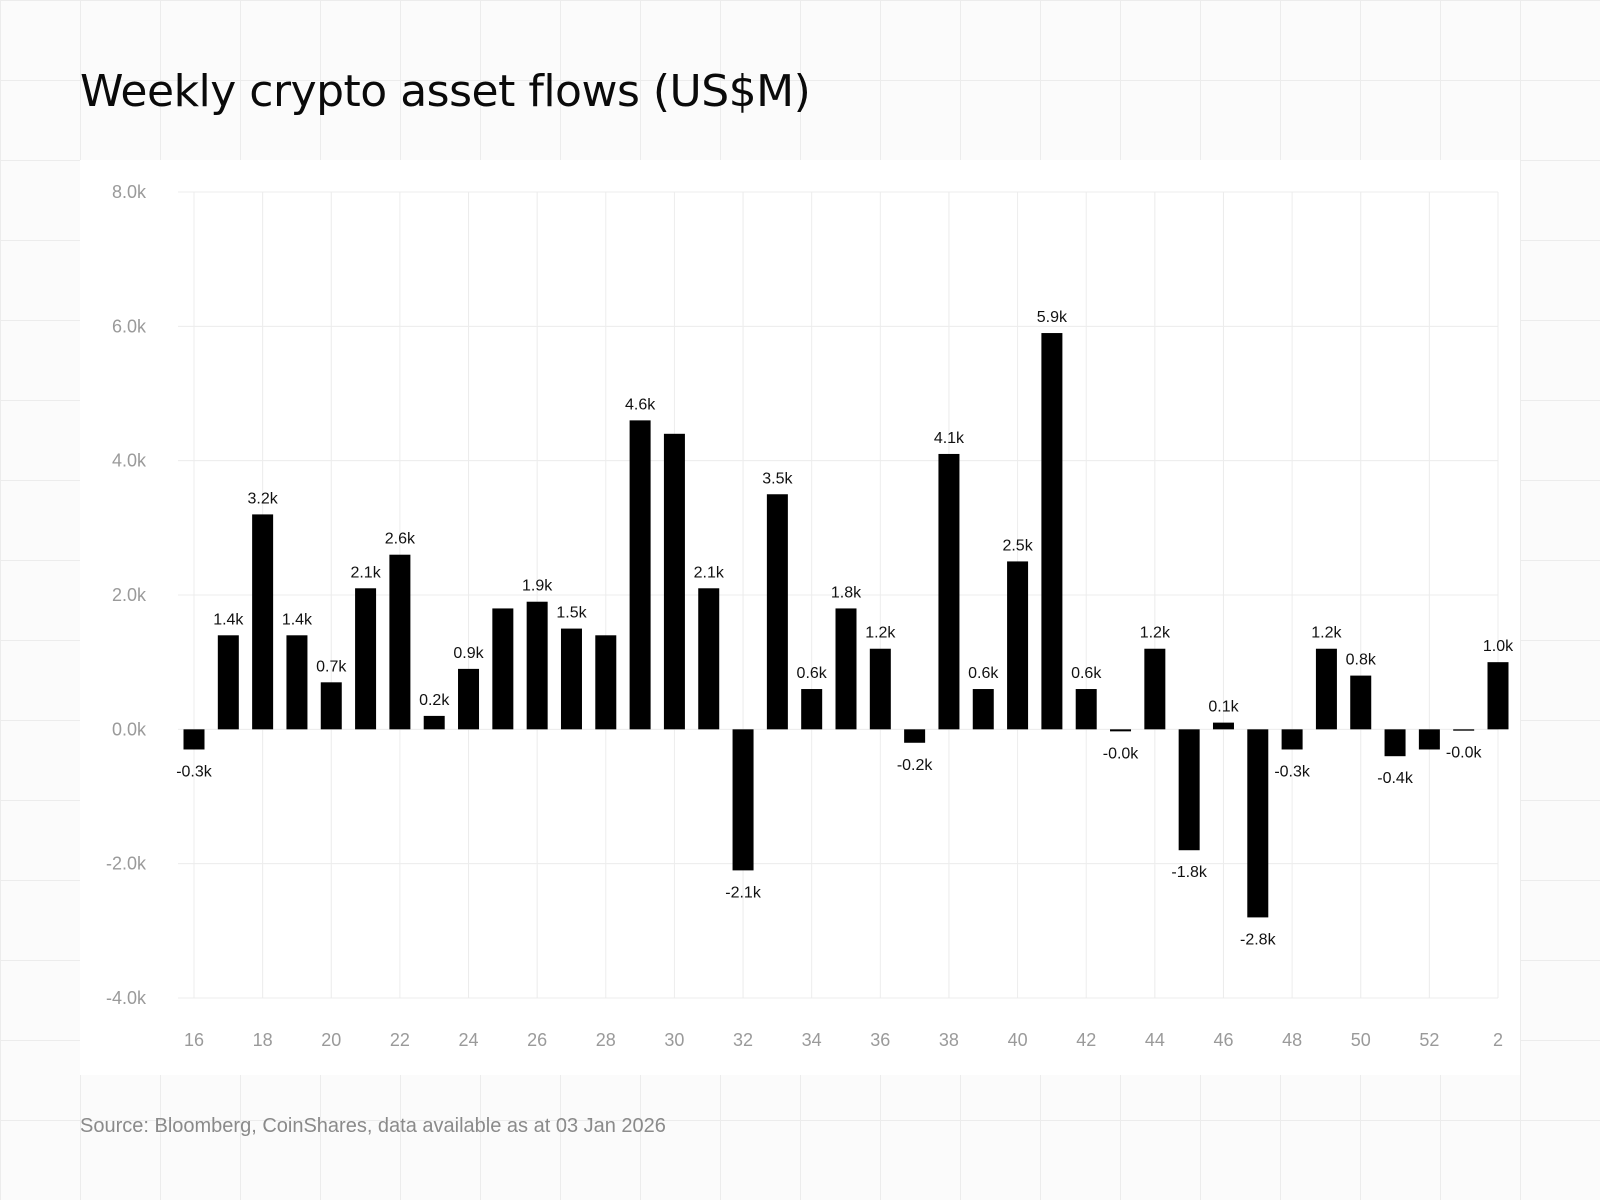  Describe the element at coordinates (743, 892) in the screenshot. I see `data-label-32: -2.1k` at that location.